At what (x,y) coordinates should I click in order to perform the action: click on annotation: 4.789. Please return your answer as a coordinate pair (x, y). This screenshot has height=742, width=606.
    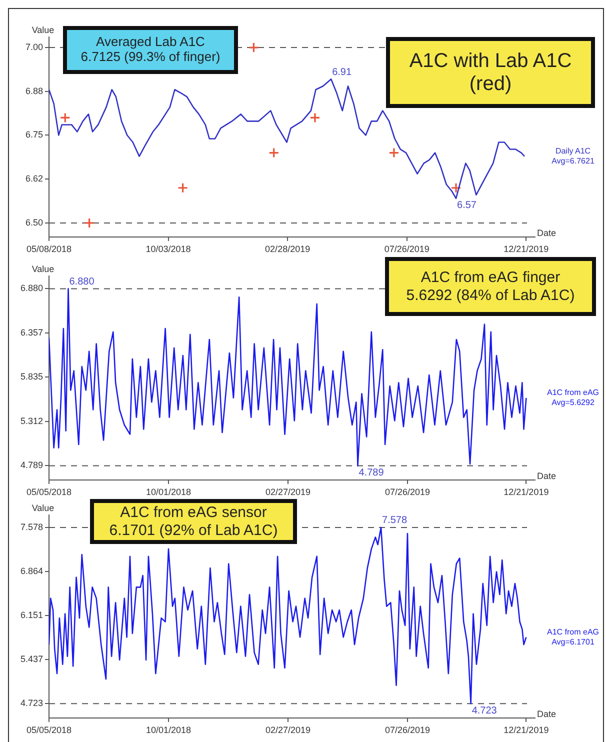
    Looking at the image, I should click on (371, 472).